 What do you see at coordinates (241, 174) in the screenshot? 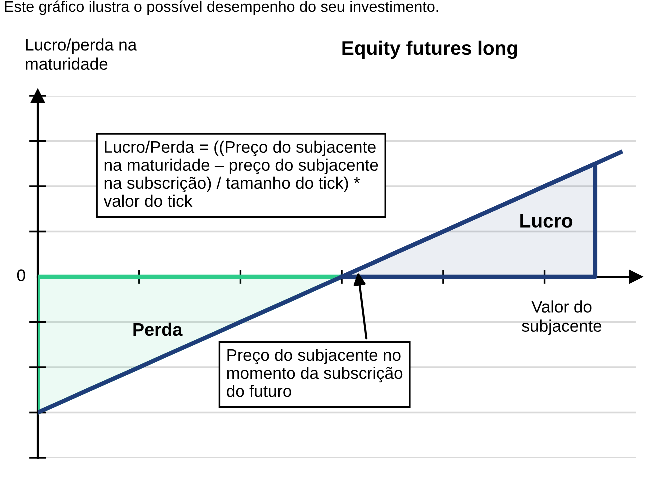
I see `annotation: Lucro/Perda = ((Preço do subjacente na maturidade – preço do subjacente na subscrição) / tamanho do tick) * valor do tick` at bounding box center [241, 174].